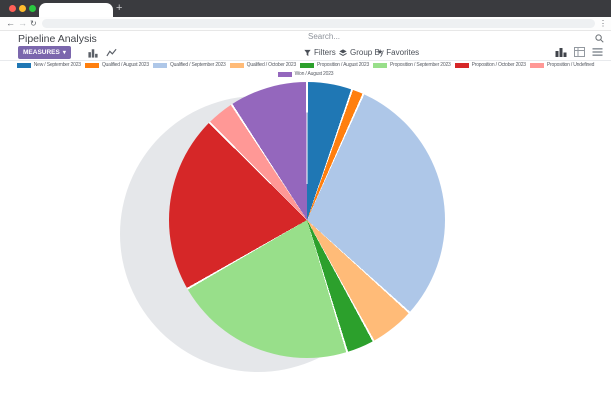  I want to click on close-window-button, so click(12, 8).